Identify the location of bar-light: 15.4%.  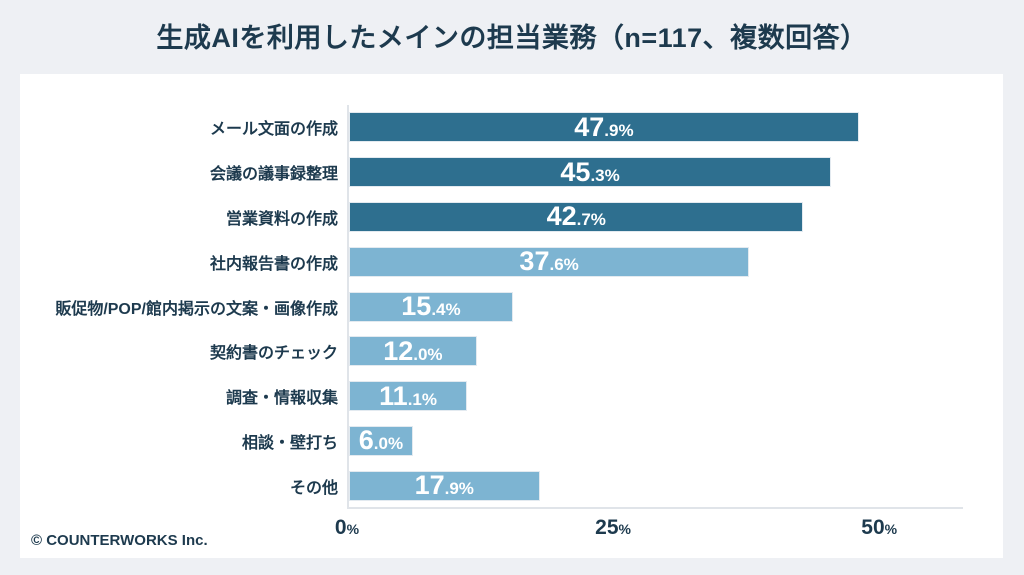
(431, 306).